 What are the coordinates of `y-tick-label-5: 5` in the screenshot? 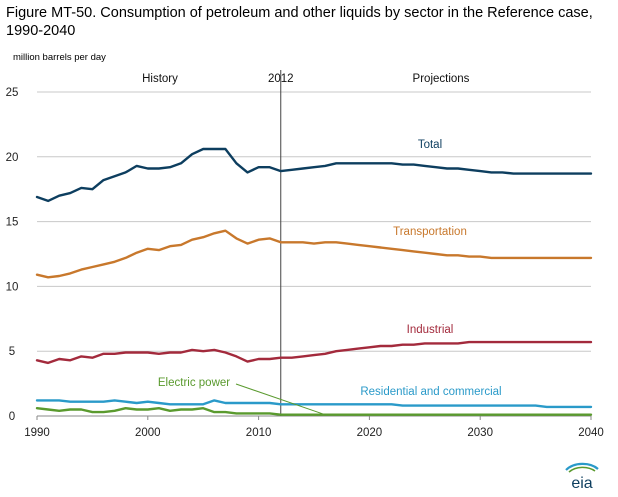 It's located at (12, 352).